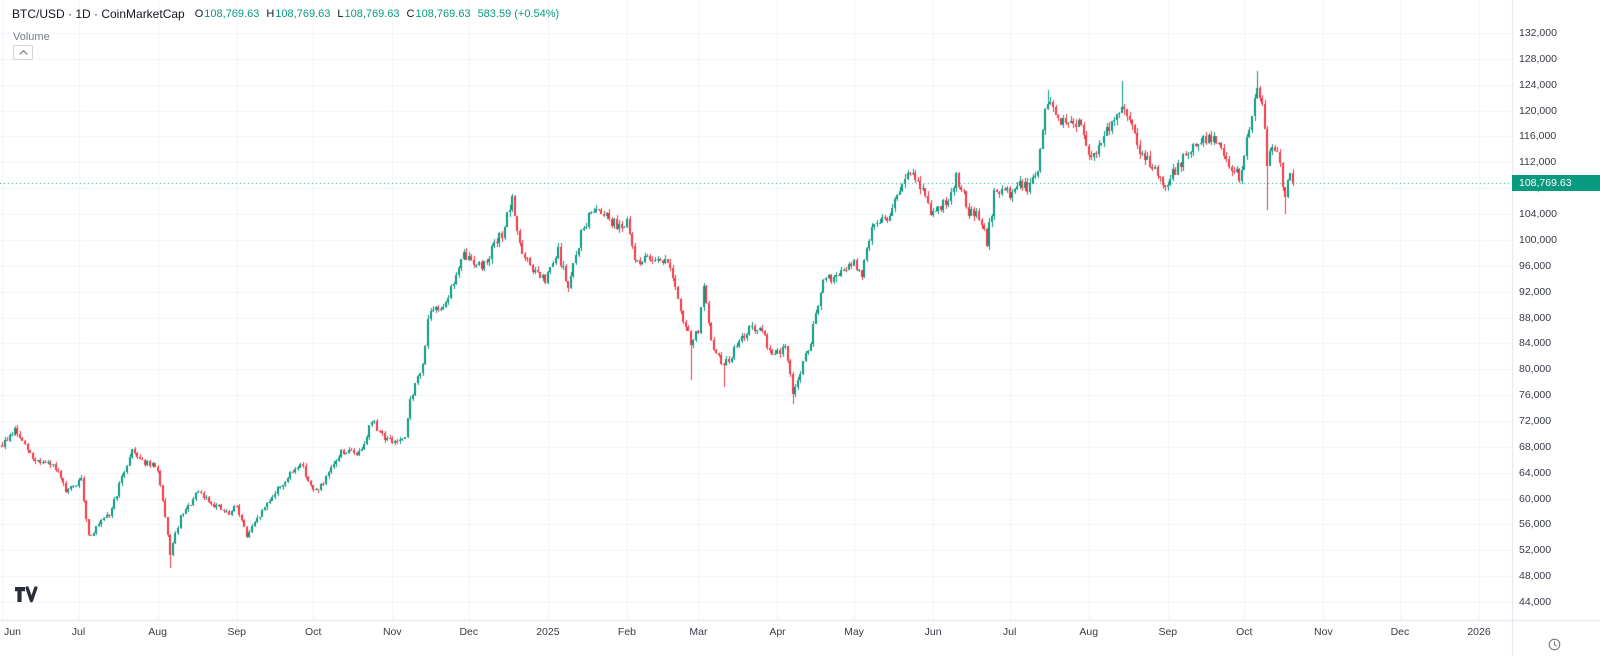 The width and height of the screenshot is (1600, 656). What do you see at coordinates (1538, 110) in the screenshot?
I see `price-axis-label: 120,000` at bounding box center [1538, 110].